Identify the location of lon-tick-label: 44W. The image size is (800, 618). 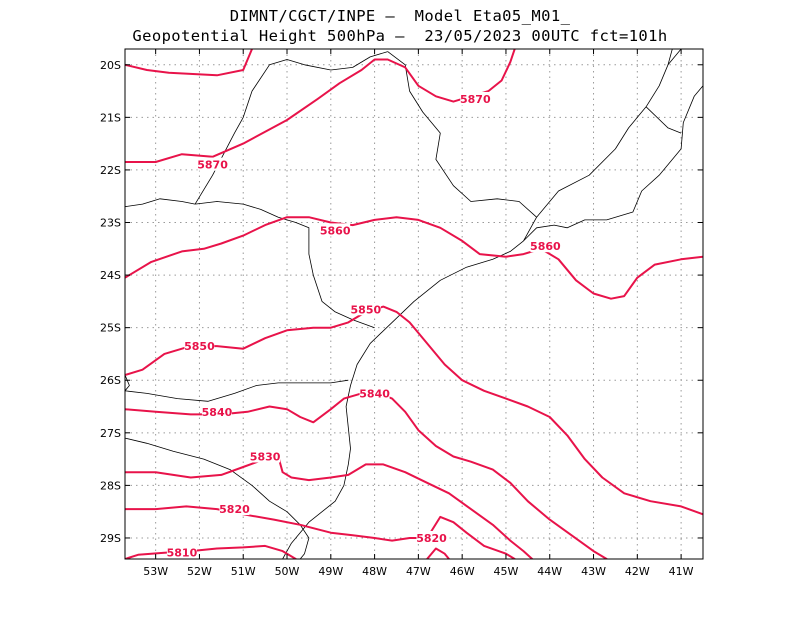
(549, 571).